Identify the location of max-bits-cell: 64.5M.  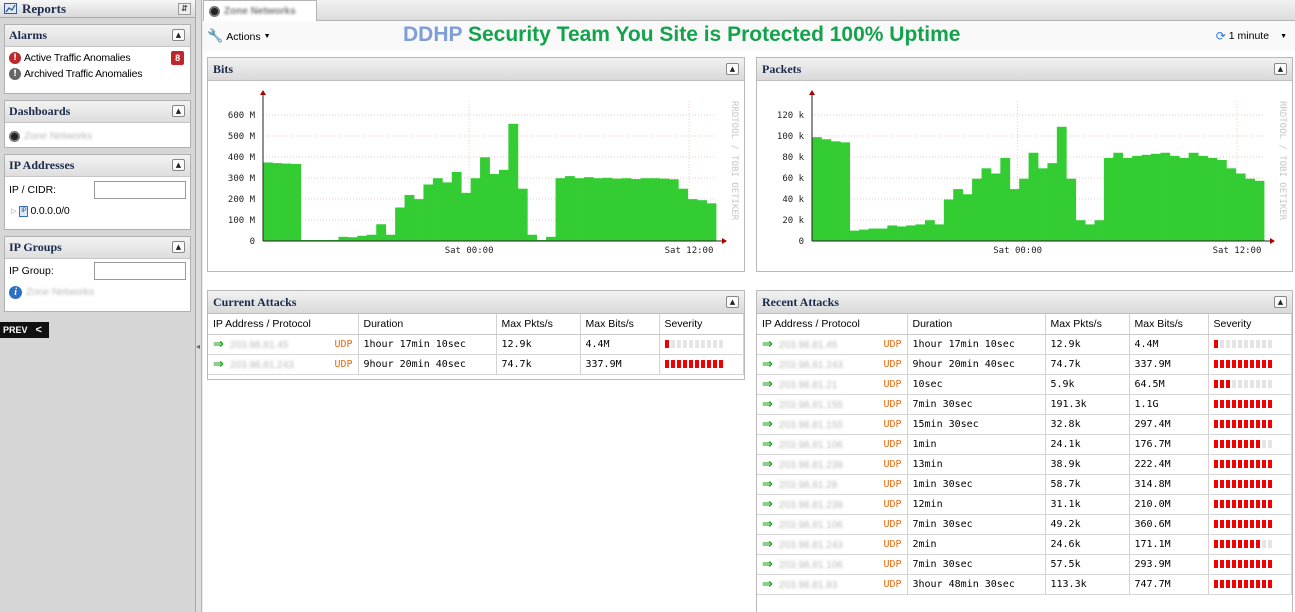
(1169, 384).